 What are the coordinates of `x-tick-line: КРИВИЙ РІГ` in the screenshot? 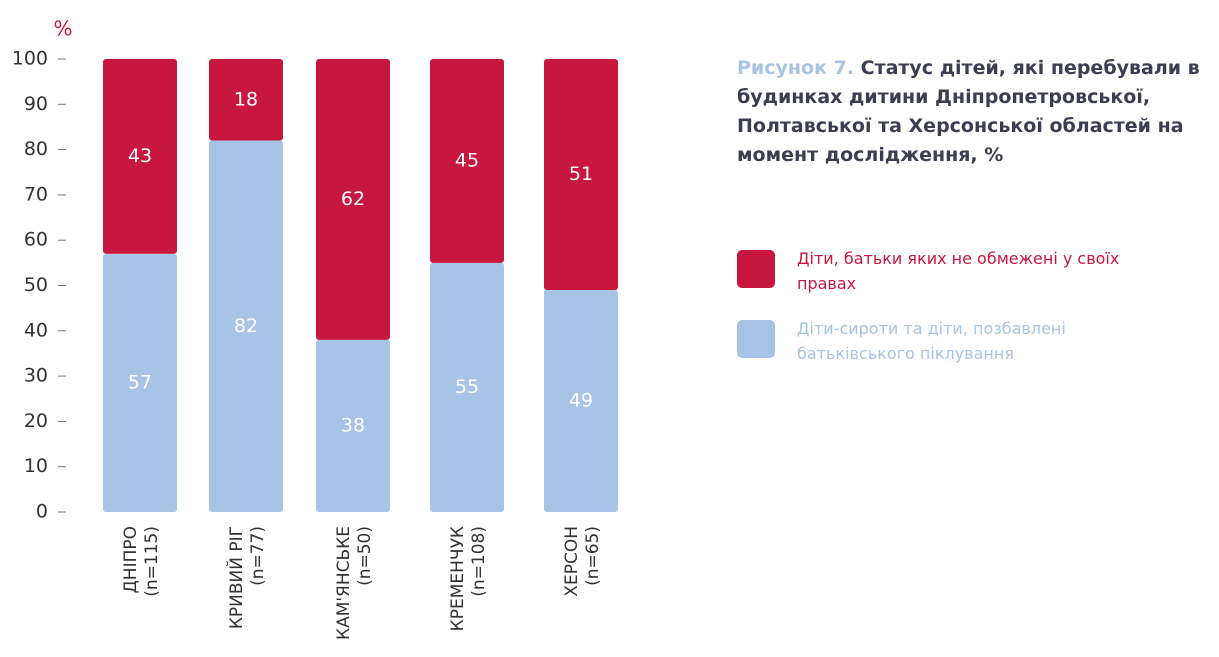 It's located at (236, 577).